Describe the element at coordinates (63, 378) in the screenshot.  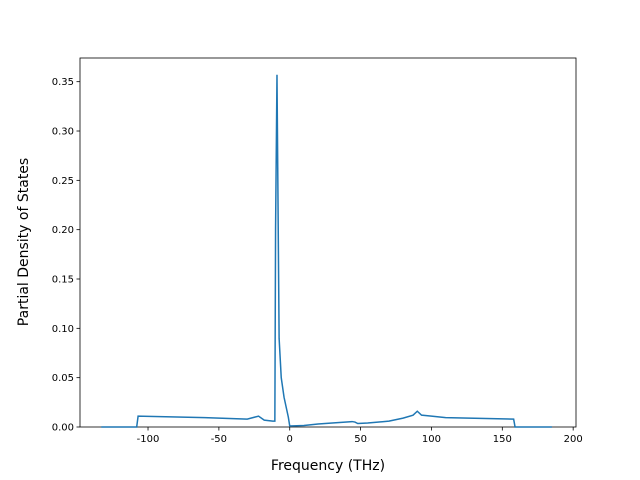
I see `y-tick-label: 0.05` at that location.